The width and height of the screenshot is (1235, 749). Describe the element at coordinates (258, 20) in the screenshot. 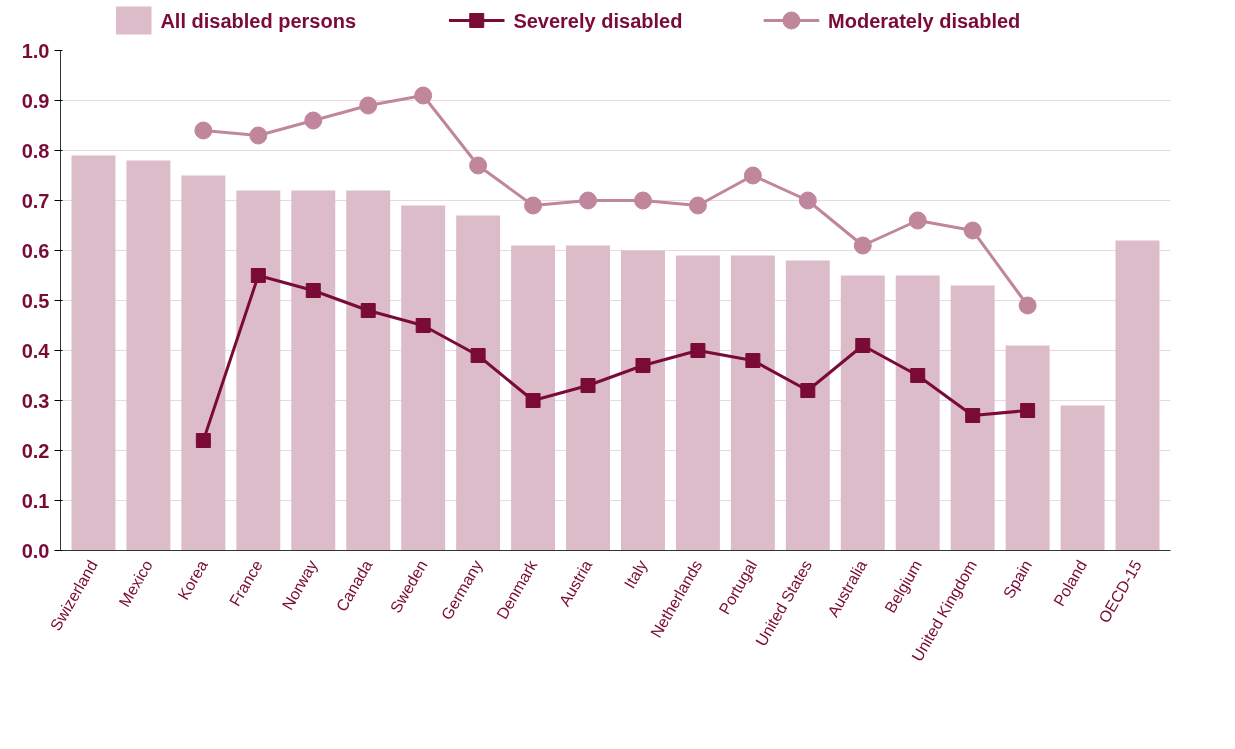

I see `legend-label: All disabled persons` at that location.